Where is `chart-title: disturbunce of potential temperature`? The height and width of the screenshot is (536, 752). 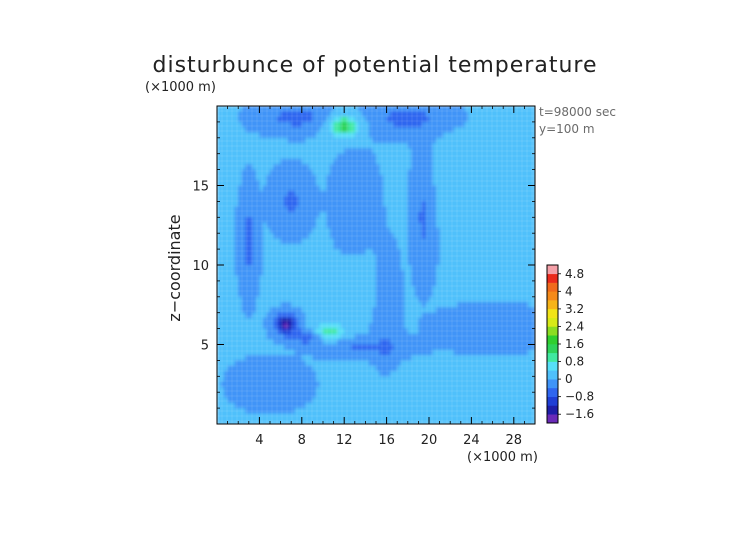
chart-title: disturbunce of potential temperature is located at coordinates (375, 65).